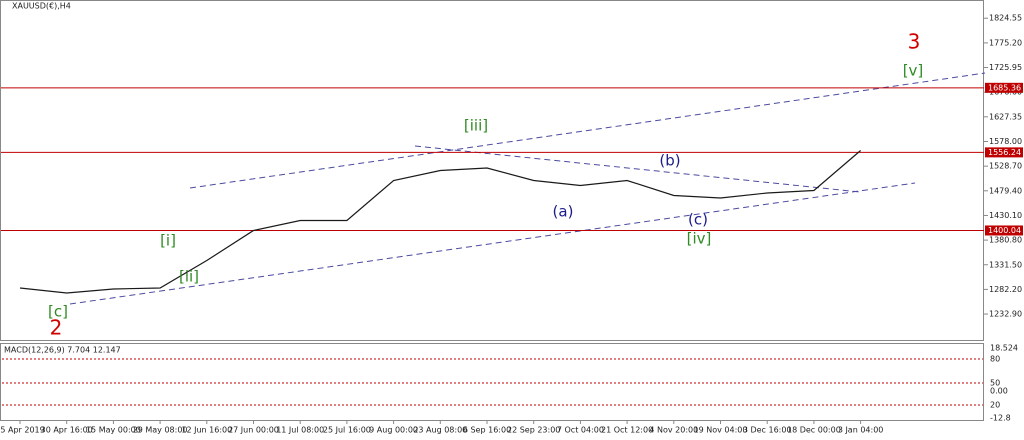 Image resolution: width=1024 pixels, height=440 pixels. What do you see at coordinates (1005, 141) in the screenshot?
I see `y-tick-label: 1578.00` at bounding box center [1005, 141].